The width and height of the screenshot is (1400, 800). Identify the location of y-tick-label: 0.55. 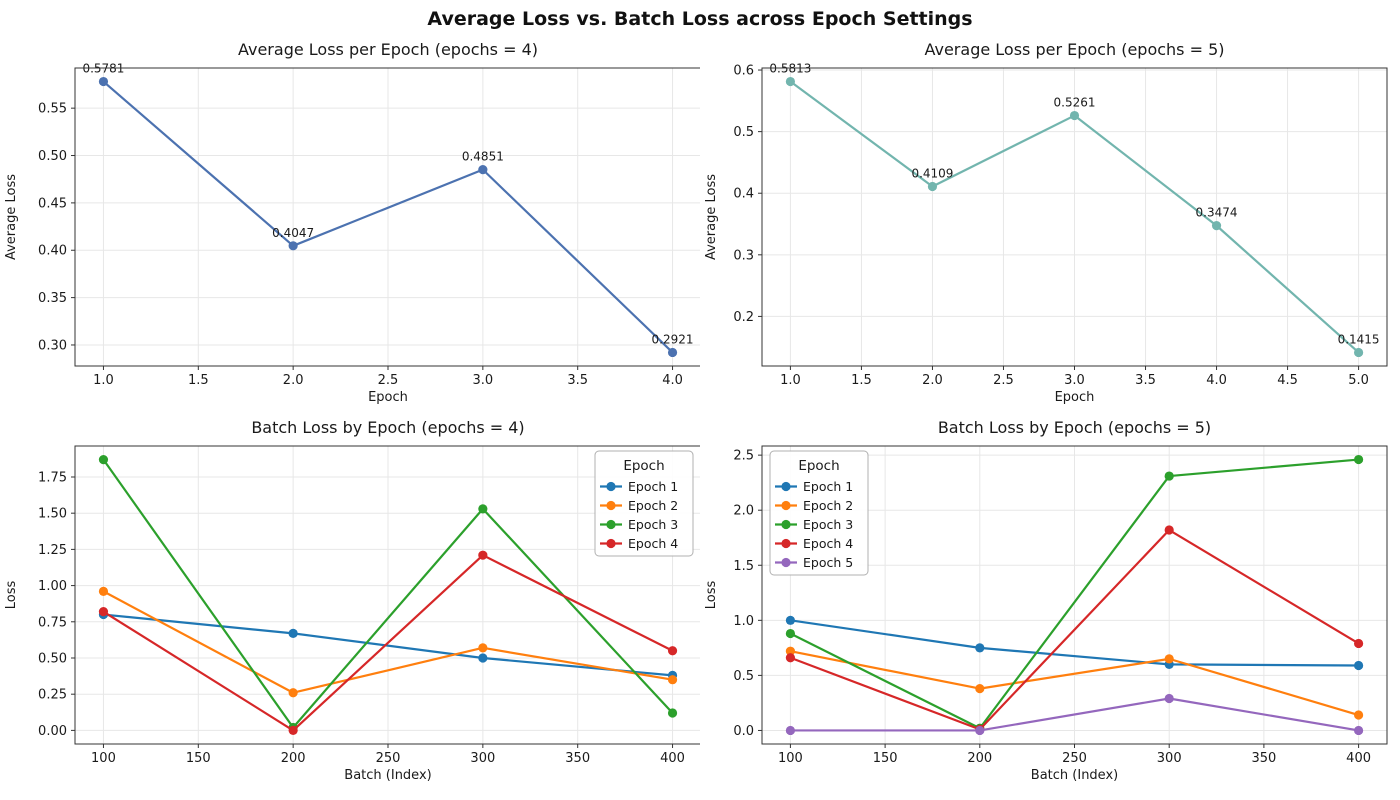
(52, 109).